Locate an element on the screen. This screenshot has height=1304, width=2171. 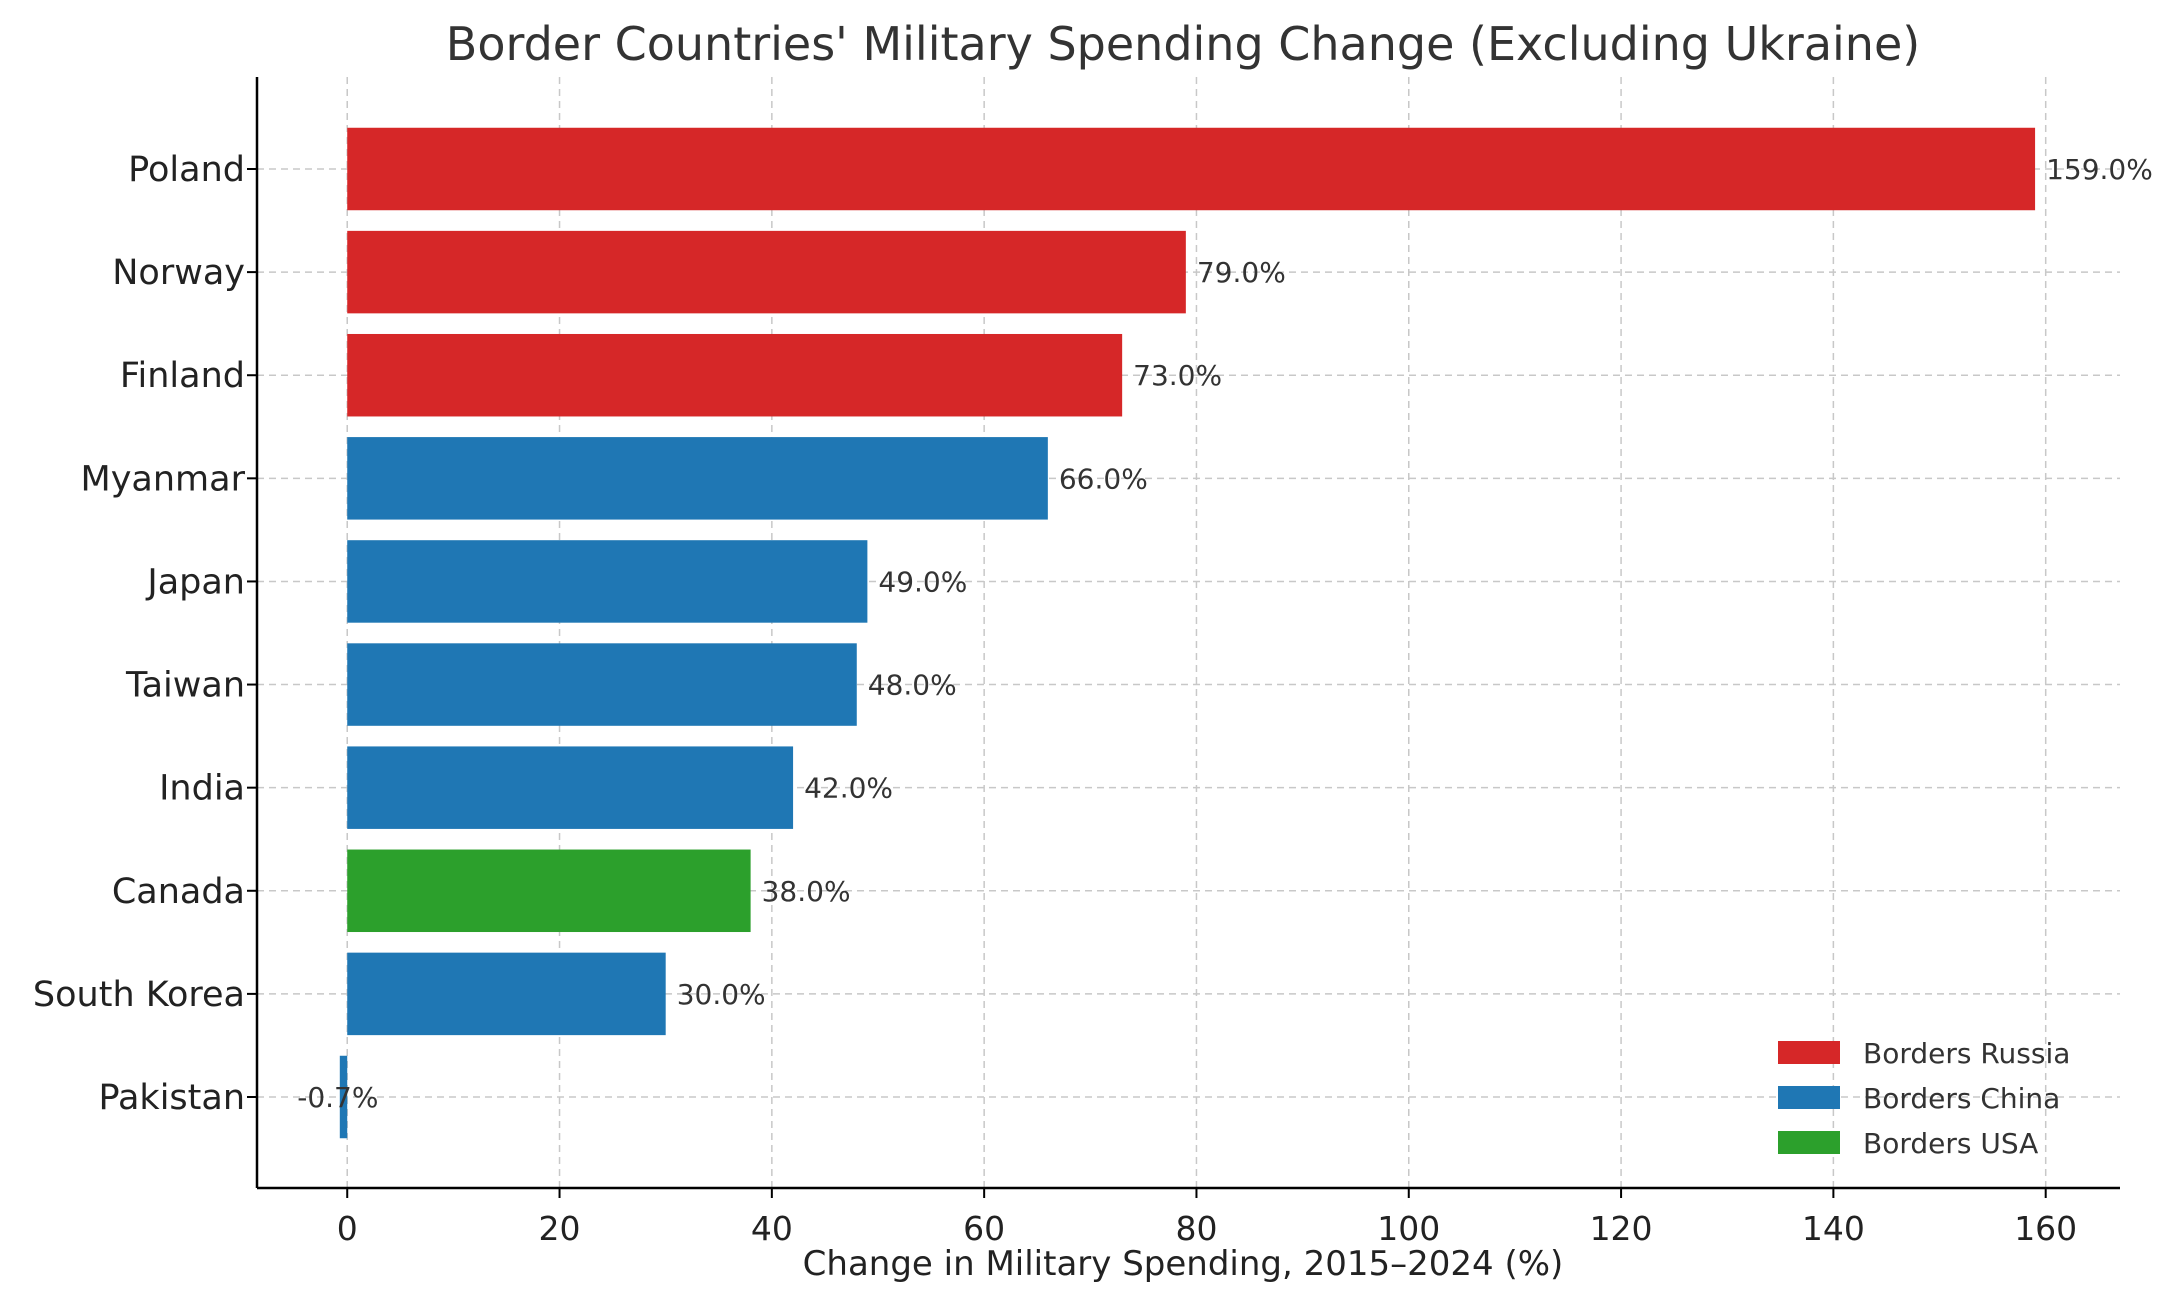
data-label-finland: 73.0% is located at coordinates (1177, 375).